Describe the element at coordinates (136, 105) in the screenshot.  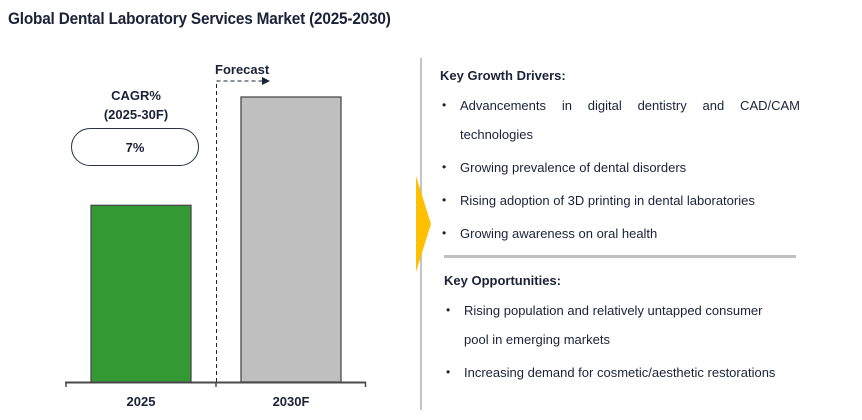
I see `cagr-label: CAGR% (2025-30F)` at that location.